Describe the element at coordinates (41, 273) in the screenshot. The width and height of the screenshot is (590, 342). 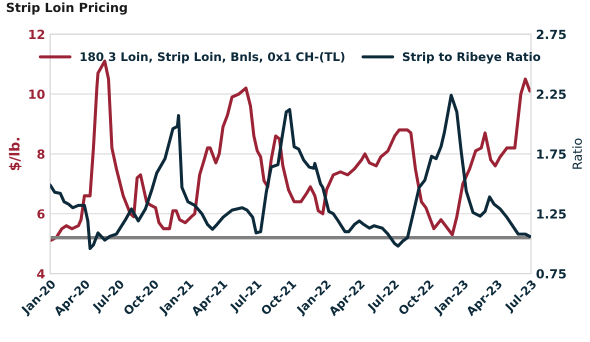
I see `y-tick-label: 4` at that location.